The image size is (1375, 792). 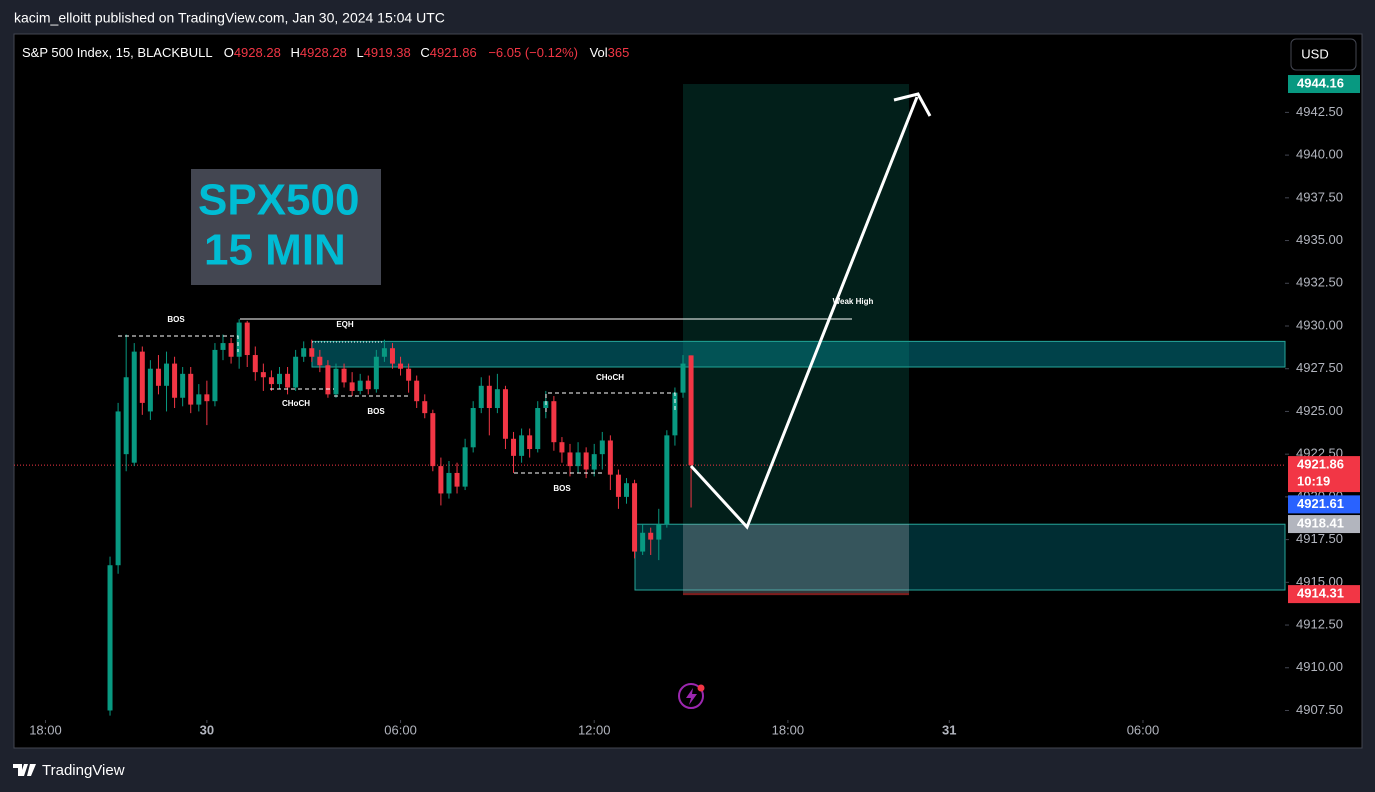 I want to click on arrow-head, so click(x=912, y=104).